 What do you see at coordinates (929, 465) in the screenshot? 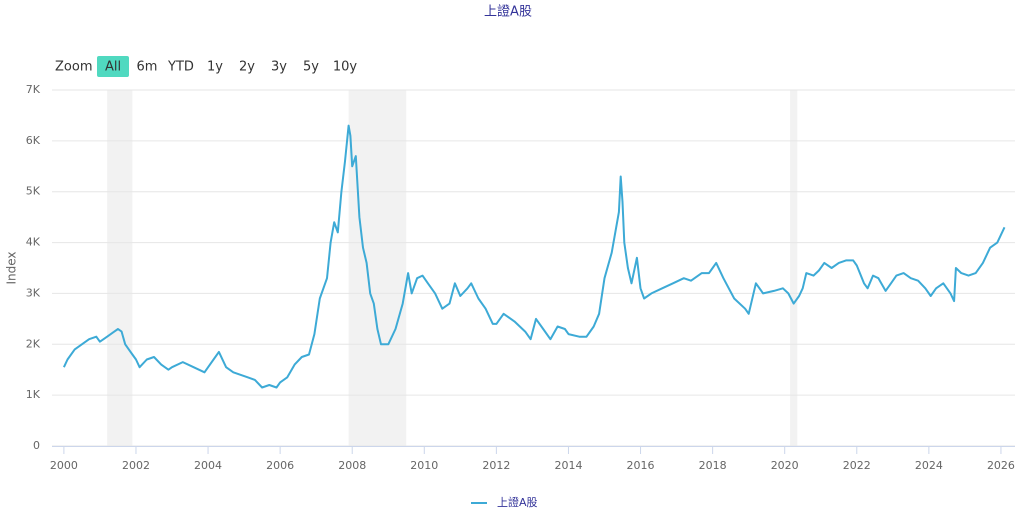
I see `x-tick-label: 2024` at bounding box center [929, 465].